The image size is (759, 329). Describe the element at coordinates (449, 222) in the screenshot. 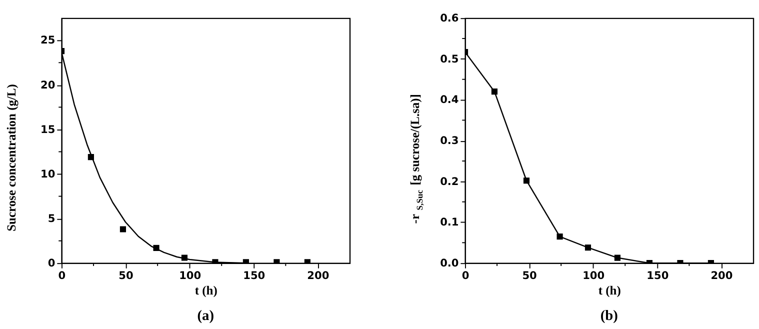

I see `y-tick-label: 0.1` at that location.